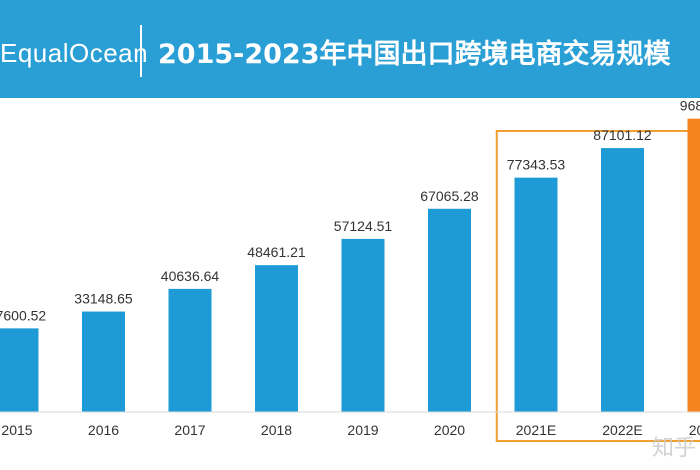 Image resolution: width=700 pixels, height=470 pixels. What do you see at coordinates (622, 430) in the screenshot?
I see `category-label-2022E: 2022E` at bounding box center [622, 430].